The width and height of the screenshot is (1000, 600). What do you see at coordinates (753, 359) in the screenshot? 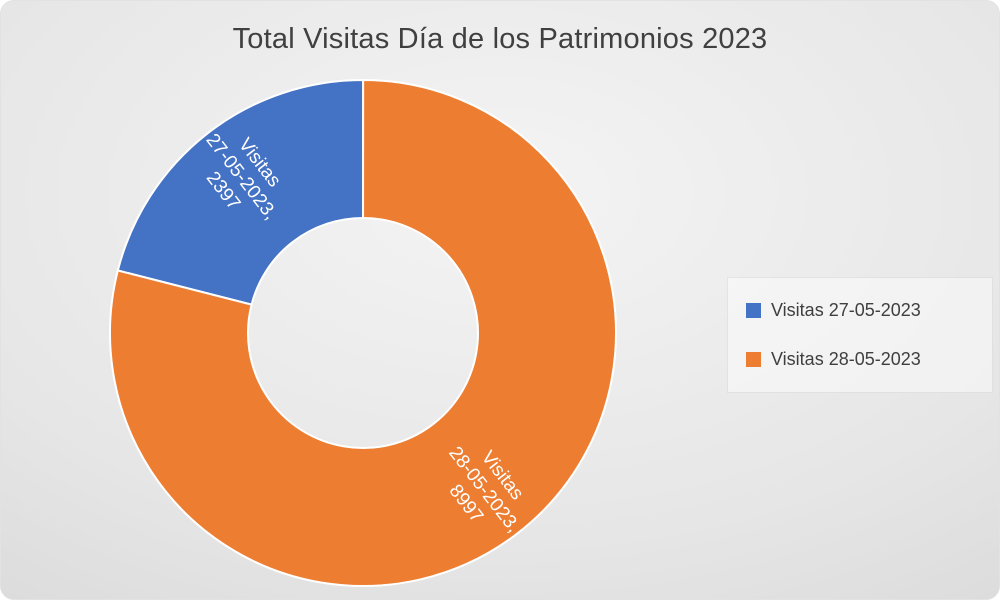
I see `legend-swatch-orange` at bounding box center [753, 359].